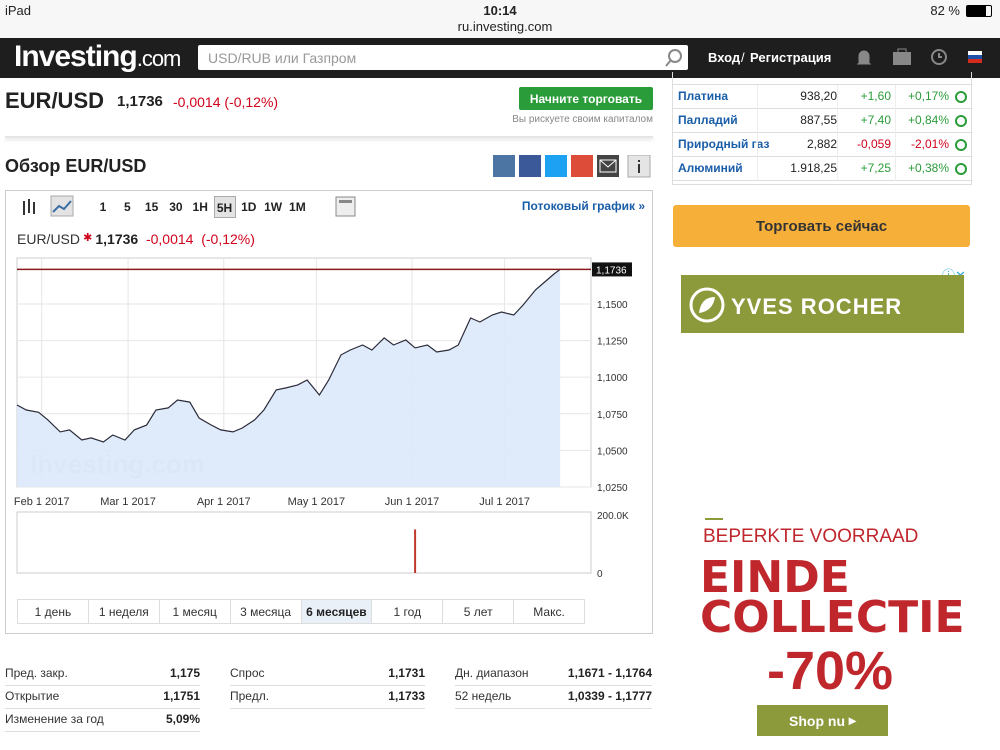 Image resolution: width=1000 pixels, height=750 pixels. I want to click on range-button: 6 месяцев, so click(336, 611).